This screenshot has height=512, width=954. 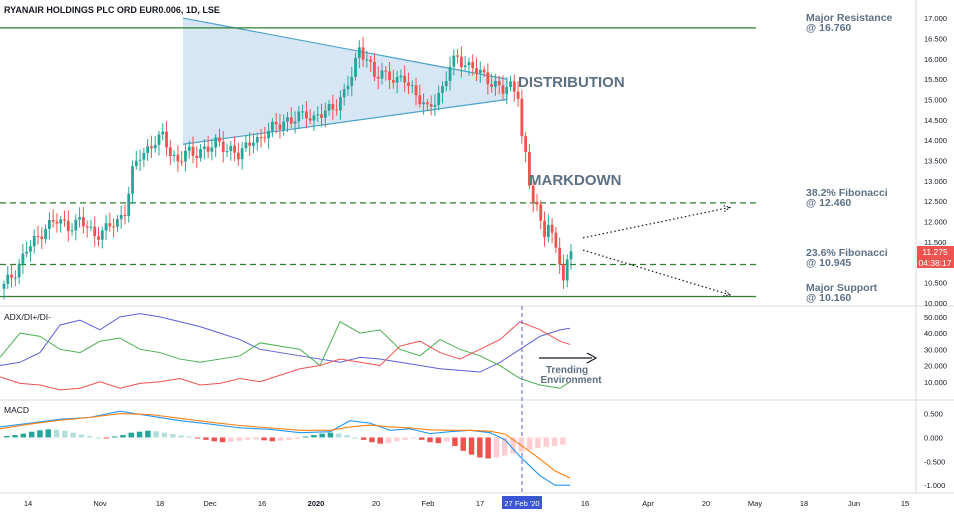 What do you see at coordinates (160, 503) in the screenshot?
I see `x-tick-2: 18` at bounding box center [160, 503].